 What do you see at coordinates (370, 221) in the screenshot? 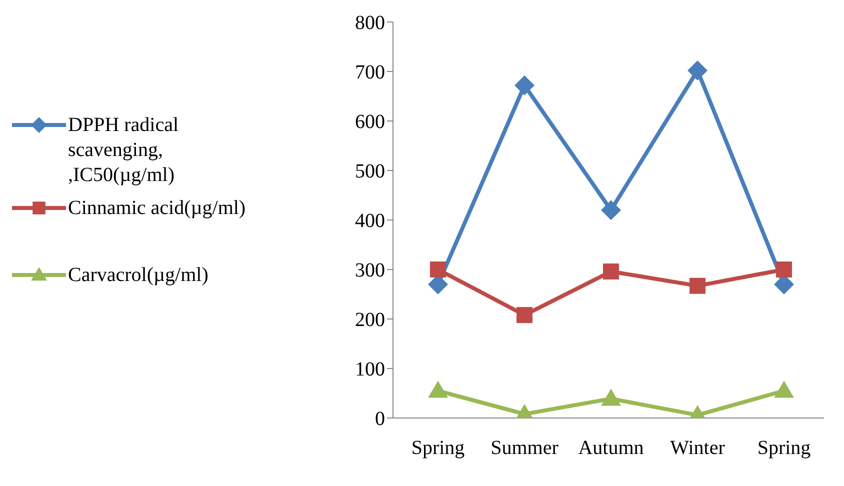
I see `y-tick-label: 400` at bounding box center [370, 221].